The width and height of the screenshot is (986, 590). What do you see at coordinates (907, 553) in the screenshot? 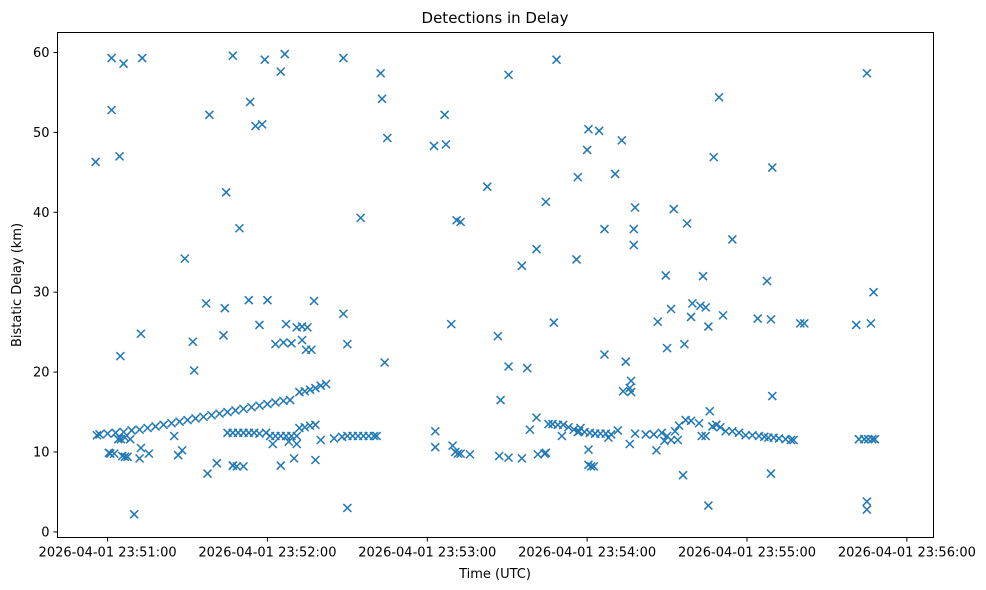
I see `x-tick-label: 2026-04-01 23:56:00` at bounding box center [907, 553].